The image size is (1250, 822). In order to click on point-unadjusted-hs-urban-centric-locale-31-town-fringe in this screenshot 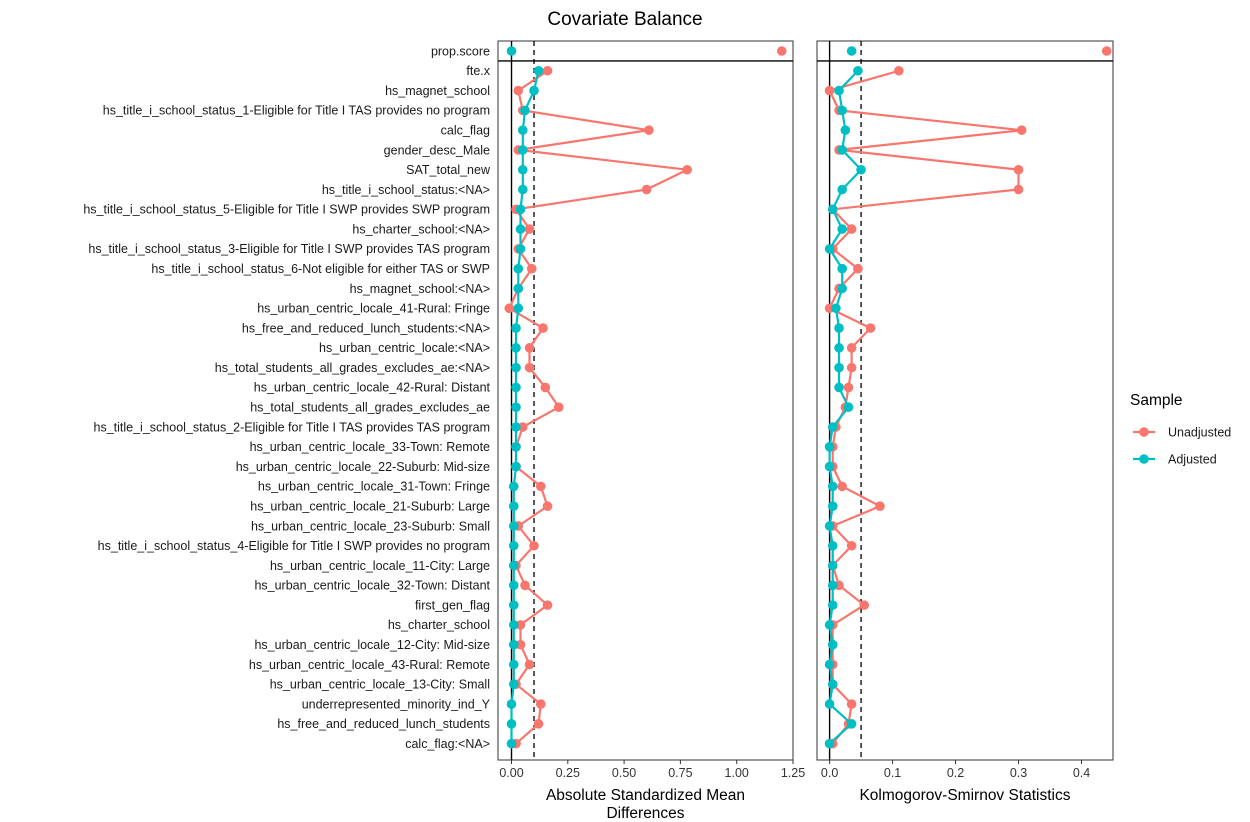, I will do `click(540, 486)`.